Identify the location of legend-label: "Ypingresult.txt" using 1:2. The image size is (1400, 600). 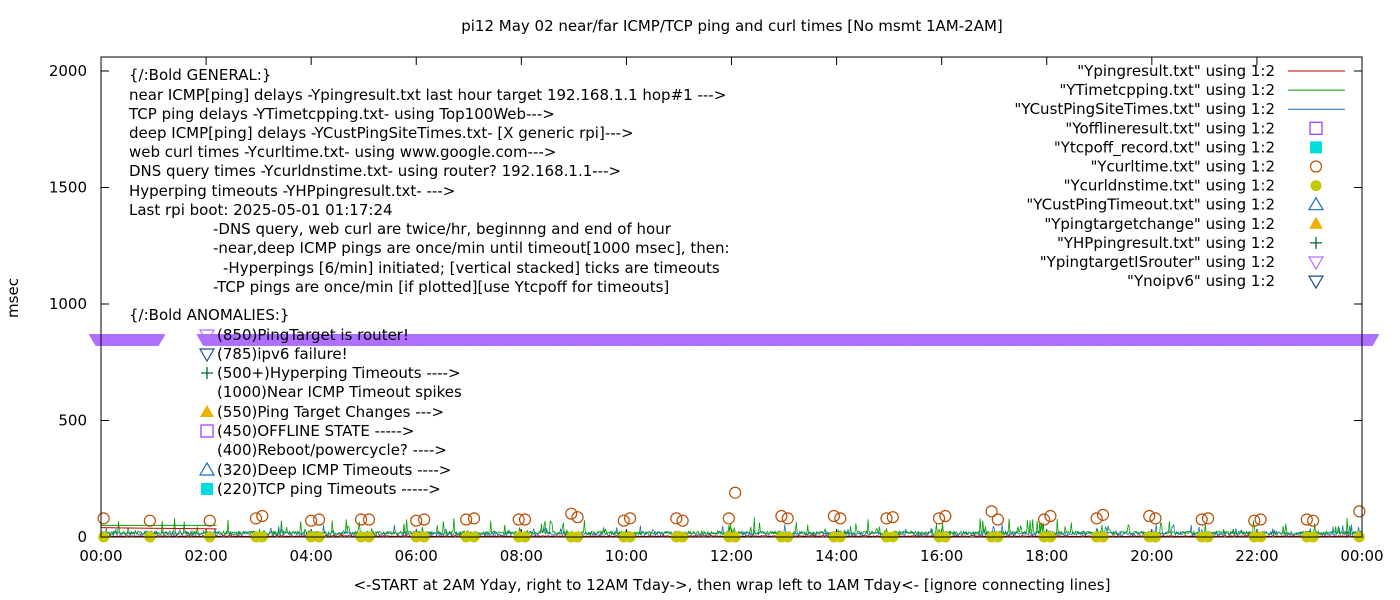
(1176, 71).